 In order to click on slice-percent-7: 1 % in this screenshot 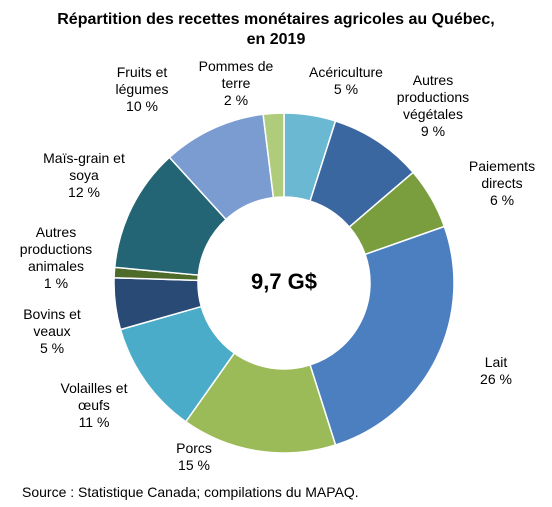, I will do `click(56, 283)`.